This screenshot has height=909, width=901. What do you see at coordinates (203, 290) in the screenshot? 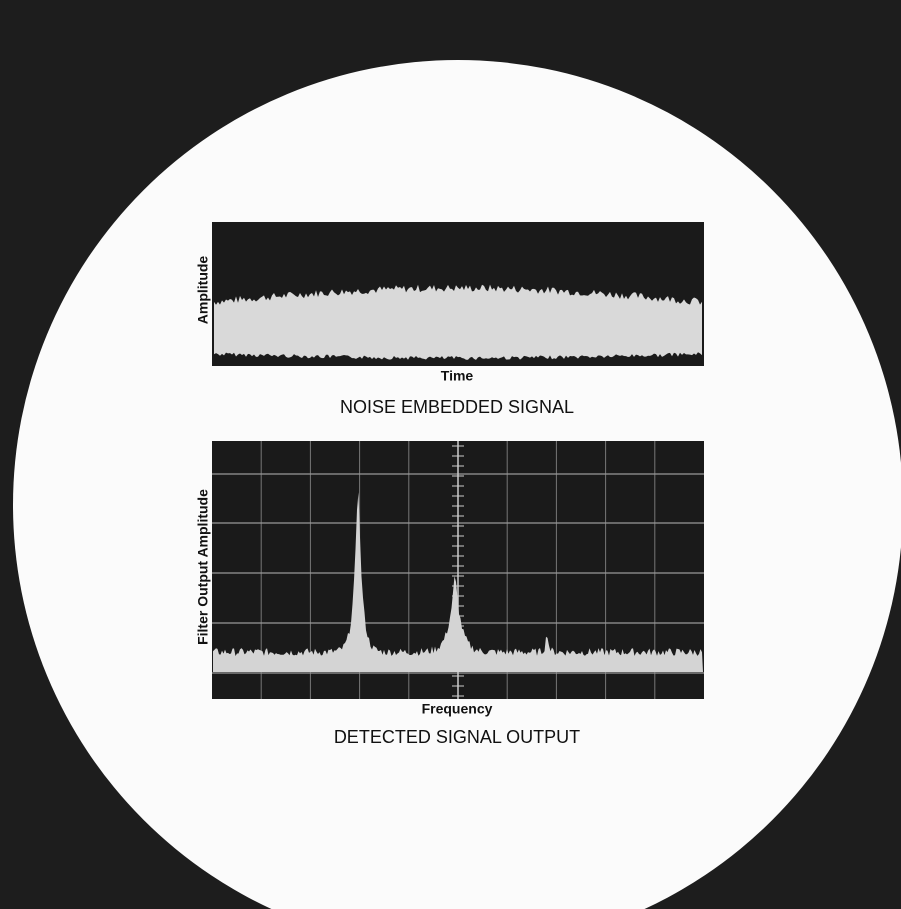
I see `y-axis-label: Amplitude` at bounding box center [203, 290].